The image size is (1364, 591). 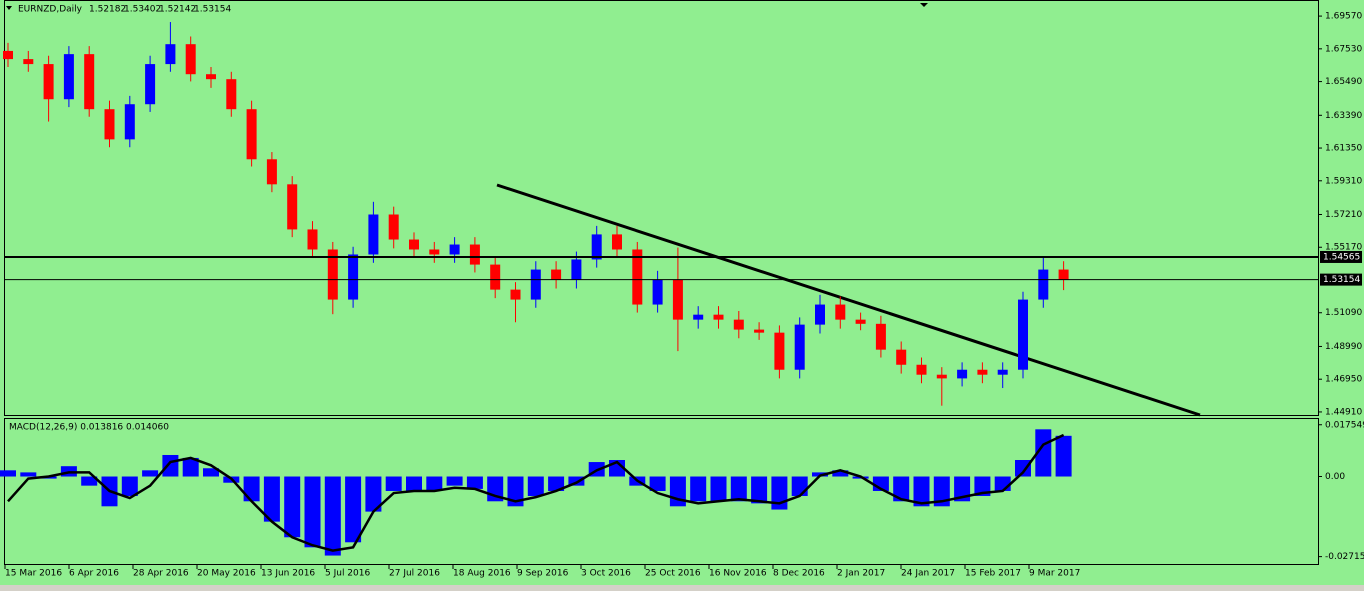 What do you see at coordinates (1343, 347) in the screenshot?
I see `y-tick-label: 1.48990` at bounding box center [1343, 347].